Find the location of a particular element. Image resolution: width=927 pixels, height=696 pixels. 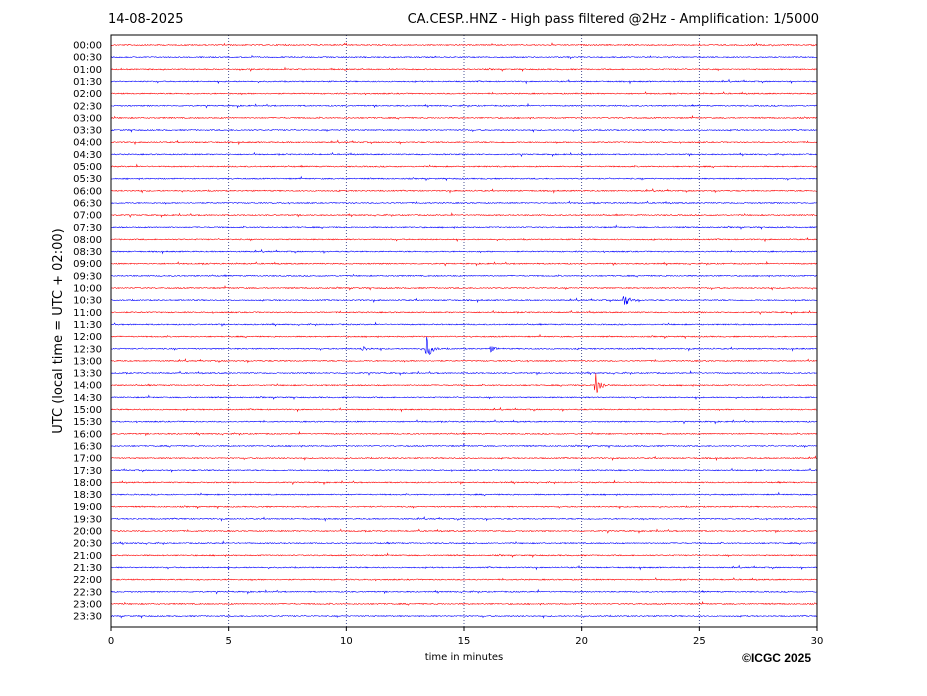

row-label: 07:00 is located at coordinates (87, 216).